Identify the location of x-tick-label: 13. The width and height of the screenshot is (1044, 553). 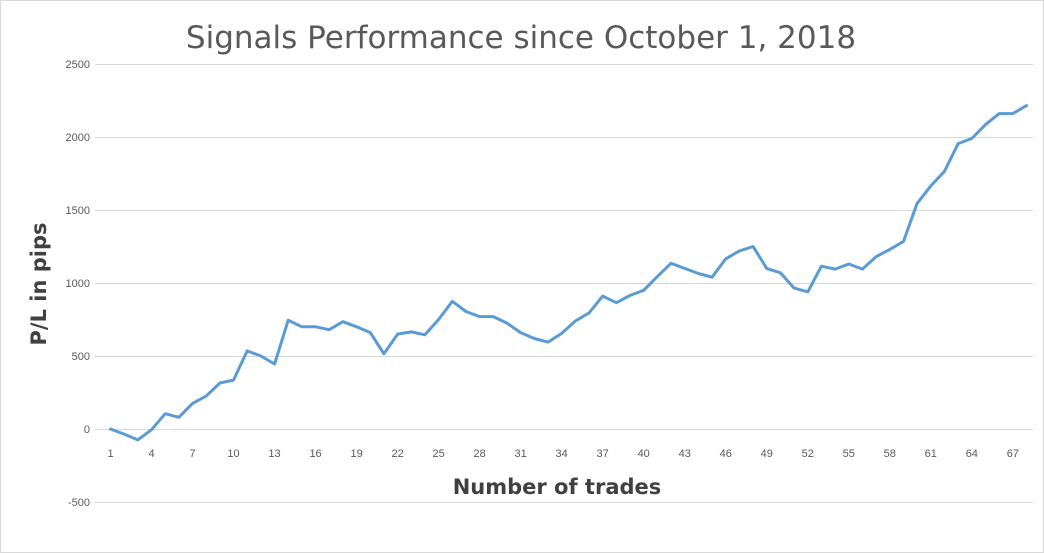
(274, 454).